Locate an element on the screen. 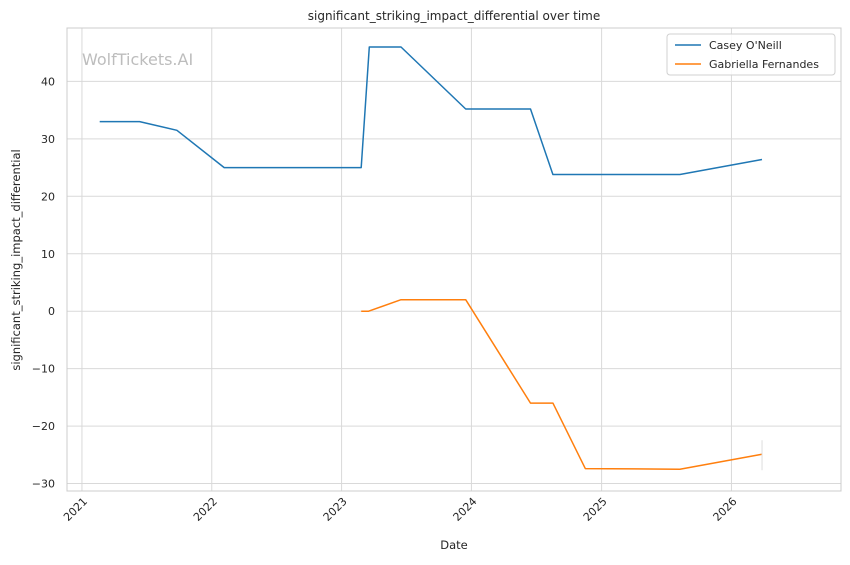  x-tick-label: 2024 is located at coordinates (465, 509).